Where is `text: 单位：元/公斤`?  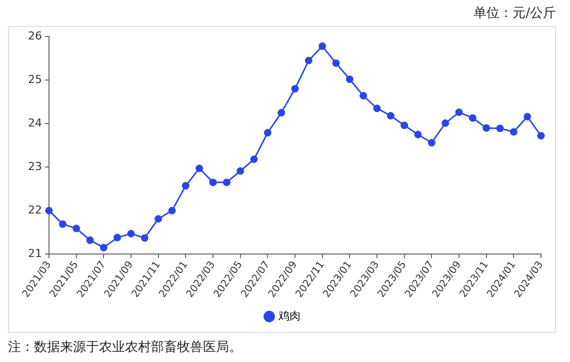
text: 单位：元/公斤 is located at coordinates (515, 13).